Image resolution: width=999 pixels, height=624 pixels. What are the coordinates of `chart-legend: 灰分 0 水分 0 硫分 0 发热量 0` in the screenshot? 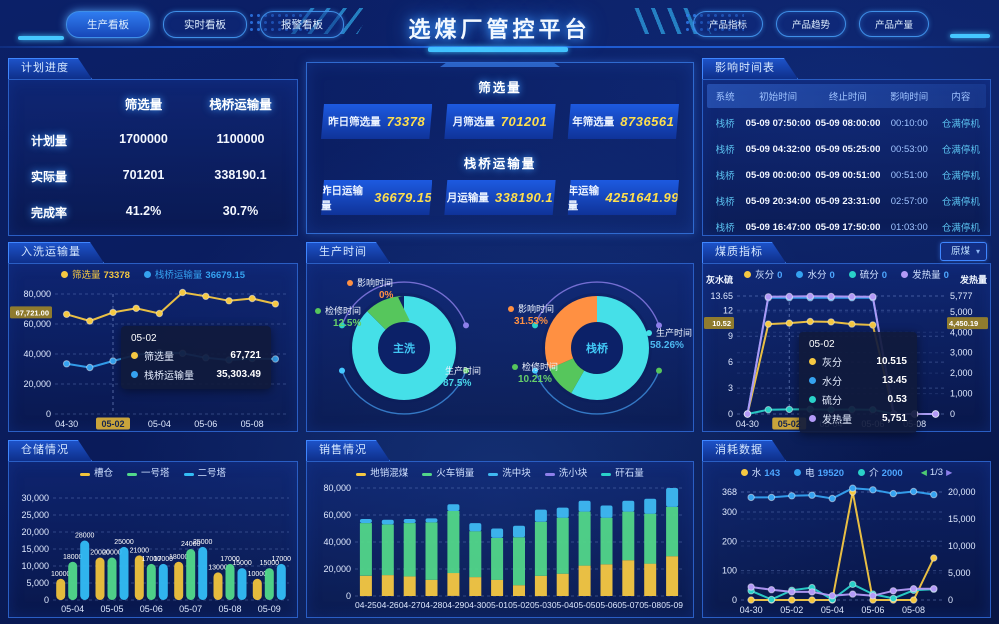 It's located at (846, 274).